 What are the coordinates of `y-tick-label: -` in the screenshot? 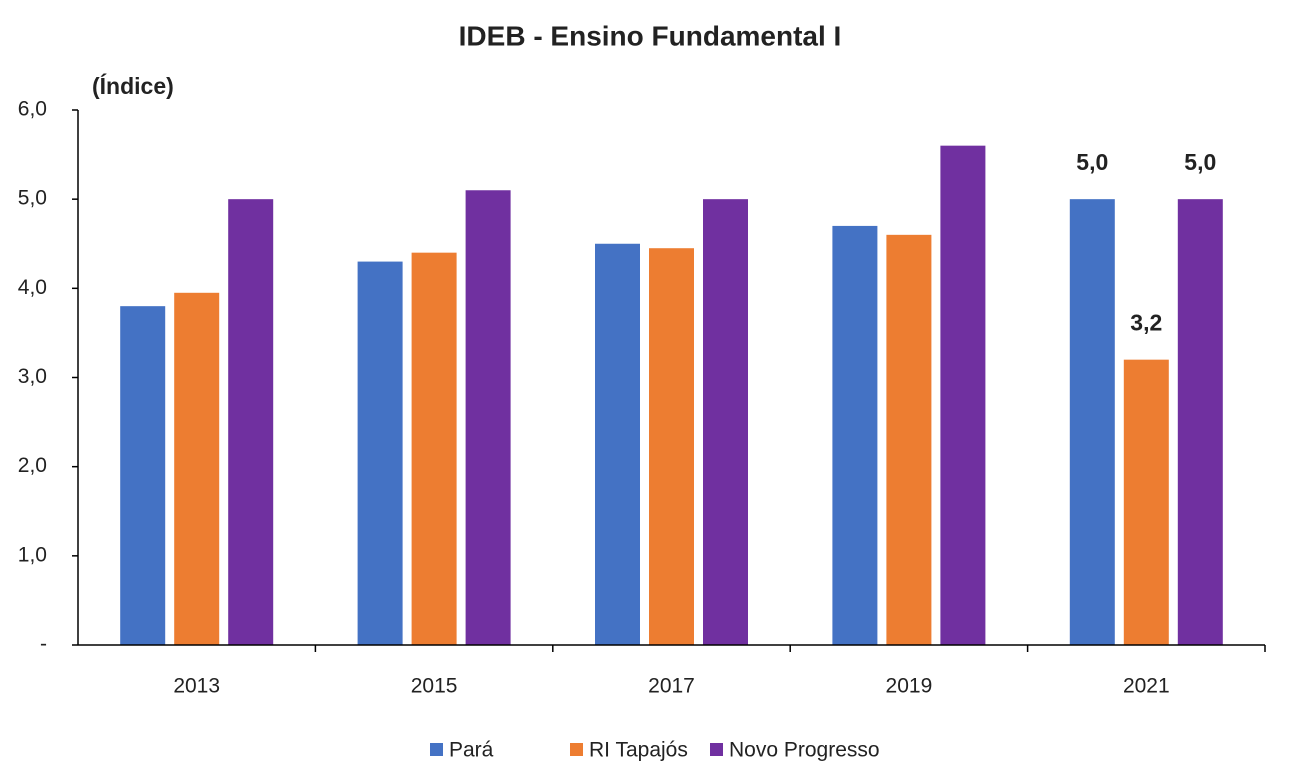 It's located at (43, 644).